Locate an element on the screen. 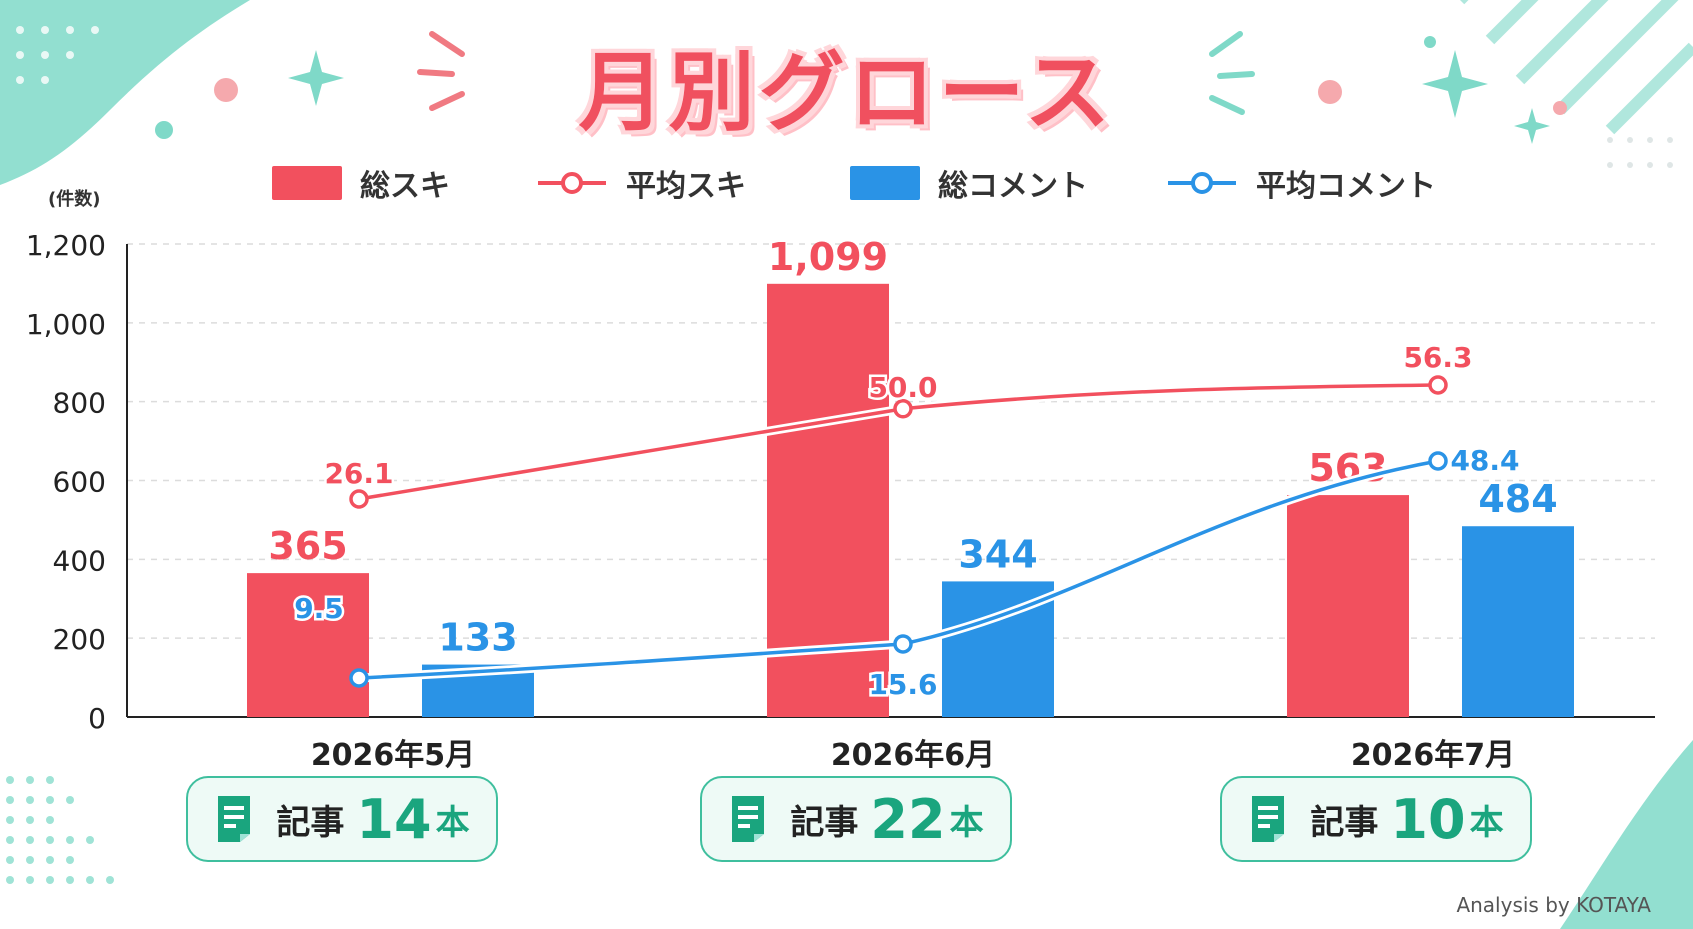 Image resolution: width=1693 pixels, height=929 pixels. bar-value-label: 133 is located at coordinates (477, 638).